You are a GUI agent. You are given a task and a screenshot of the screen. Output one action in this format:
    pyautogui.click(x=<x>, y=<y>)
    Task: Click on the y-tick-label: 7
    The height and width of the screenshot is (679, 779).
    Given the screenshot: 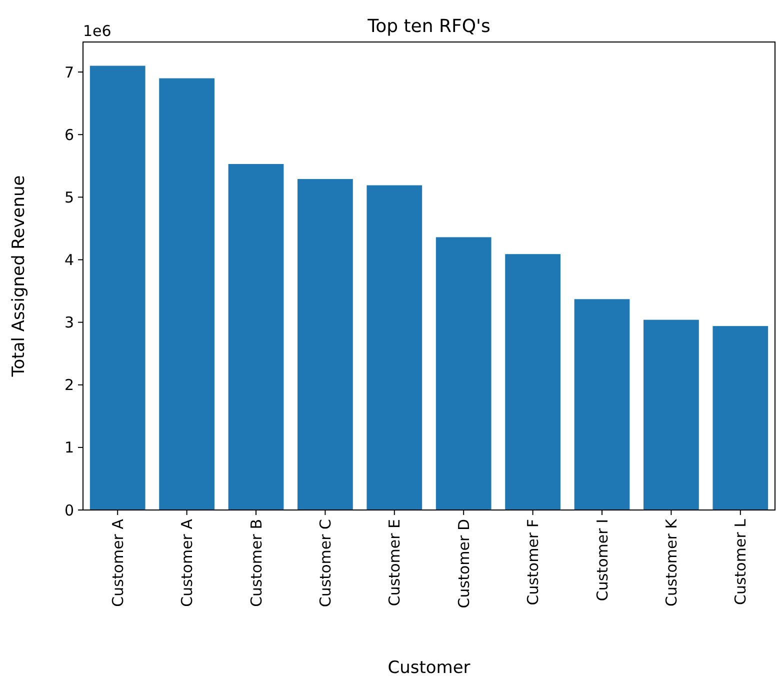 What is the action you would take?
    pyautogui.click(x=69, y=72)
    